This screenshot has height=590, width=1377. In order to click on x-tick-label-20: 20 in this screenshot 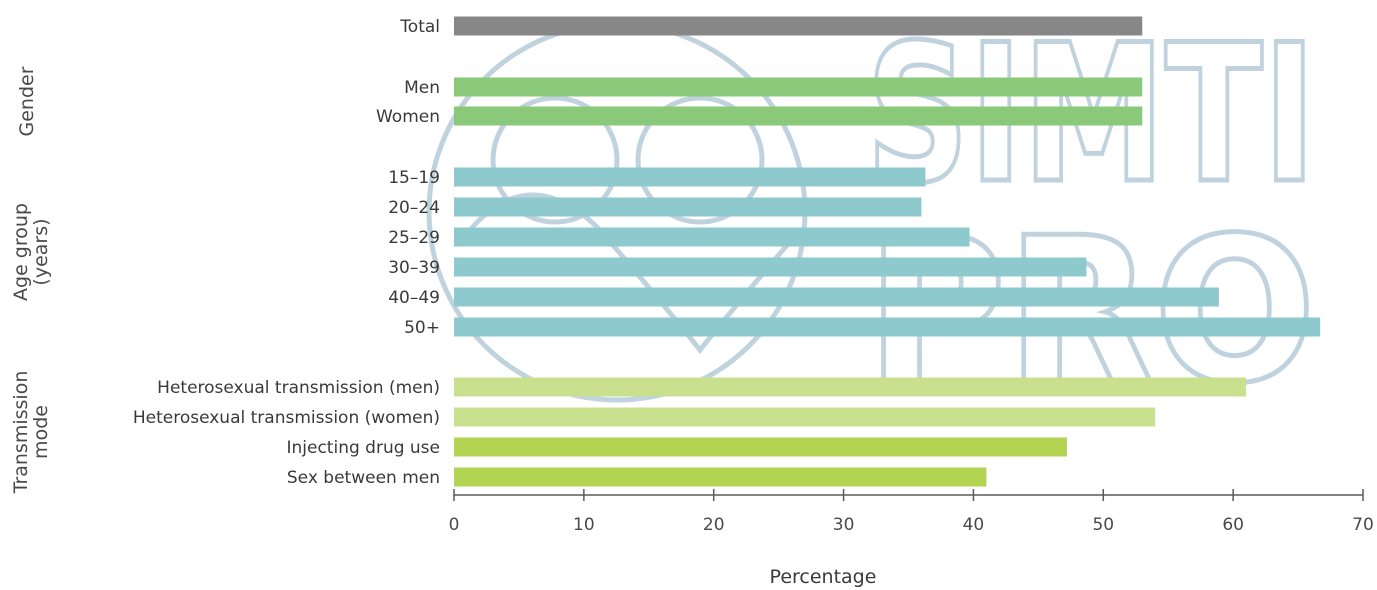, I will do `click(714, 525)`.